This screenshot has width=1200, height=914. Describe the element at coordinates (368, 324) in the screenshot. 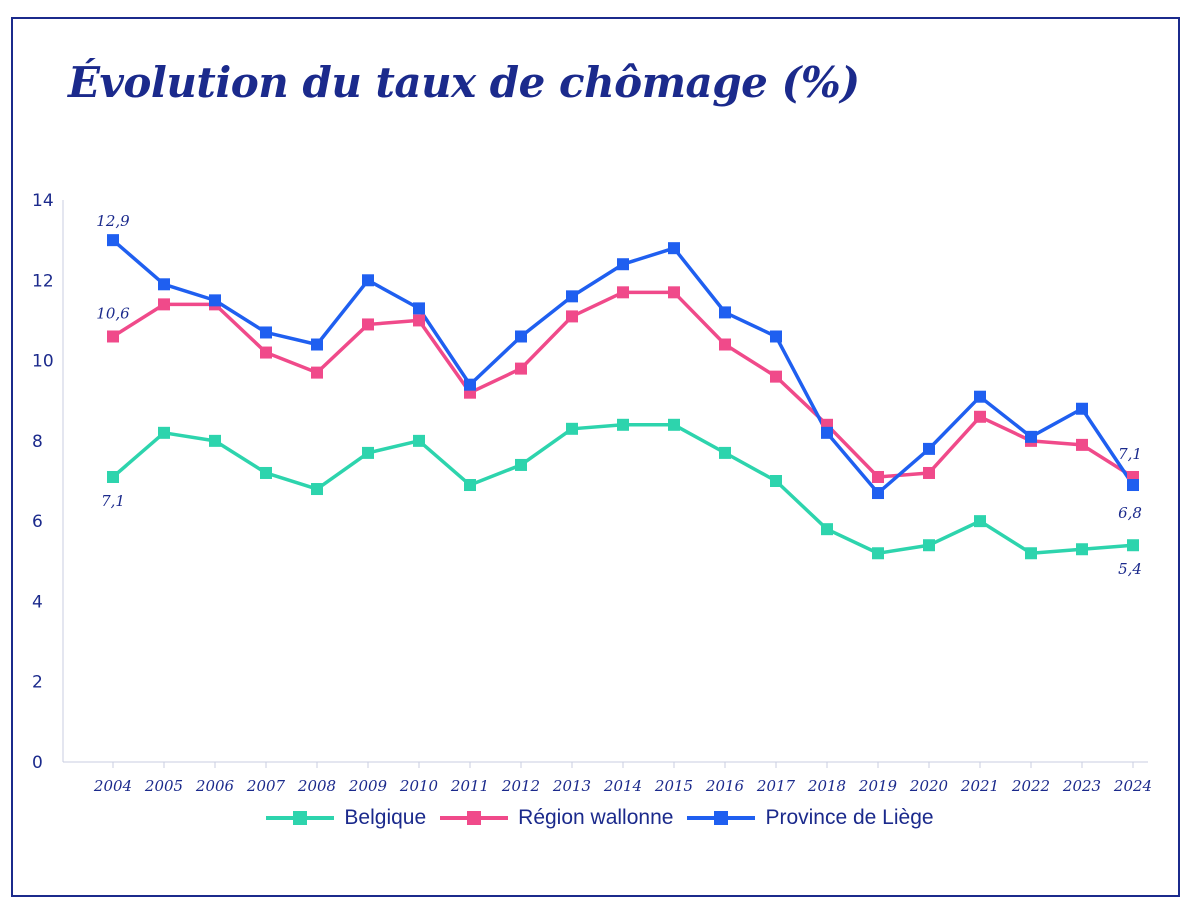

I see `point-region-wallonne-2009` at that location.